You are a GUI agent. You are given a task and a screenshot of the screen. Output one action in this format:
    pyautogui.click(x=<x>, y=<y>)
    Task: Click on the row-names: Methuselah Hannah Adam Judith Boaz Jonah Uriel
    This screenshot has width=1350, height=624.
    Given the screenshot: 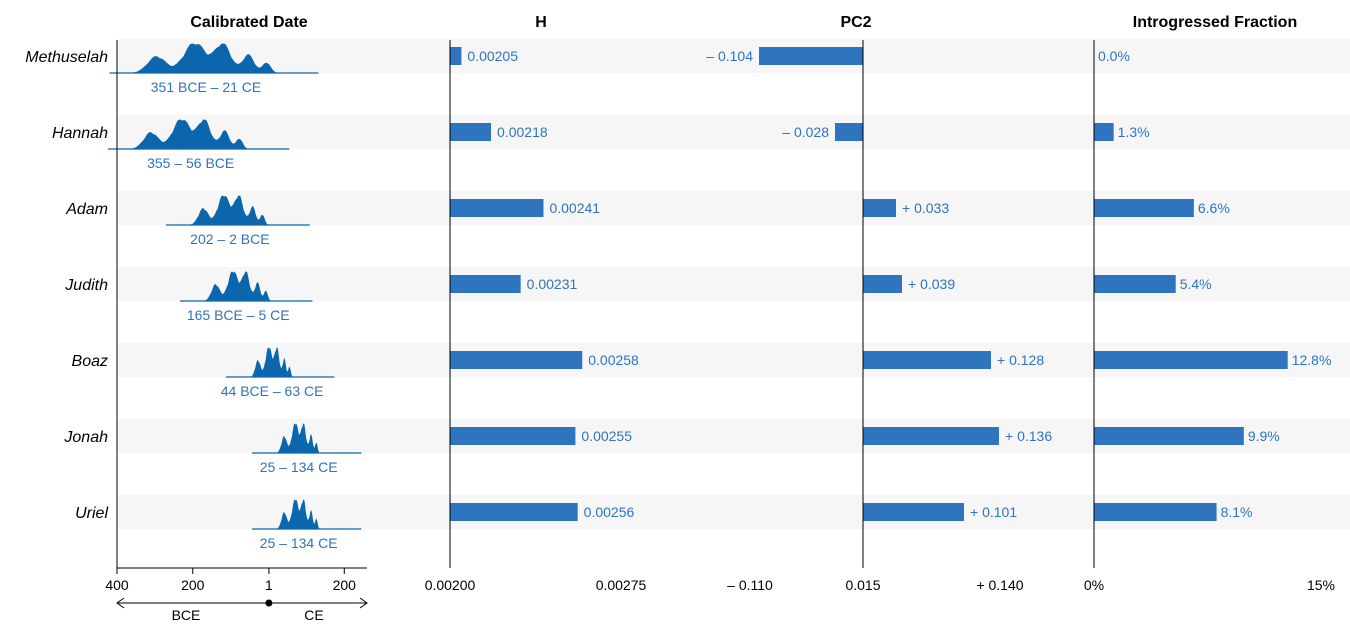 What is the action you would take?
    pyautogui.click(x=66, y=285)
    